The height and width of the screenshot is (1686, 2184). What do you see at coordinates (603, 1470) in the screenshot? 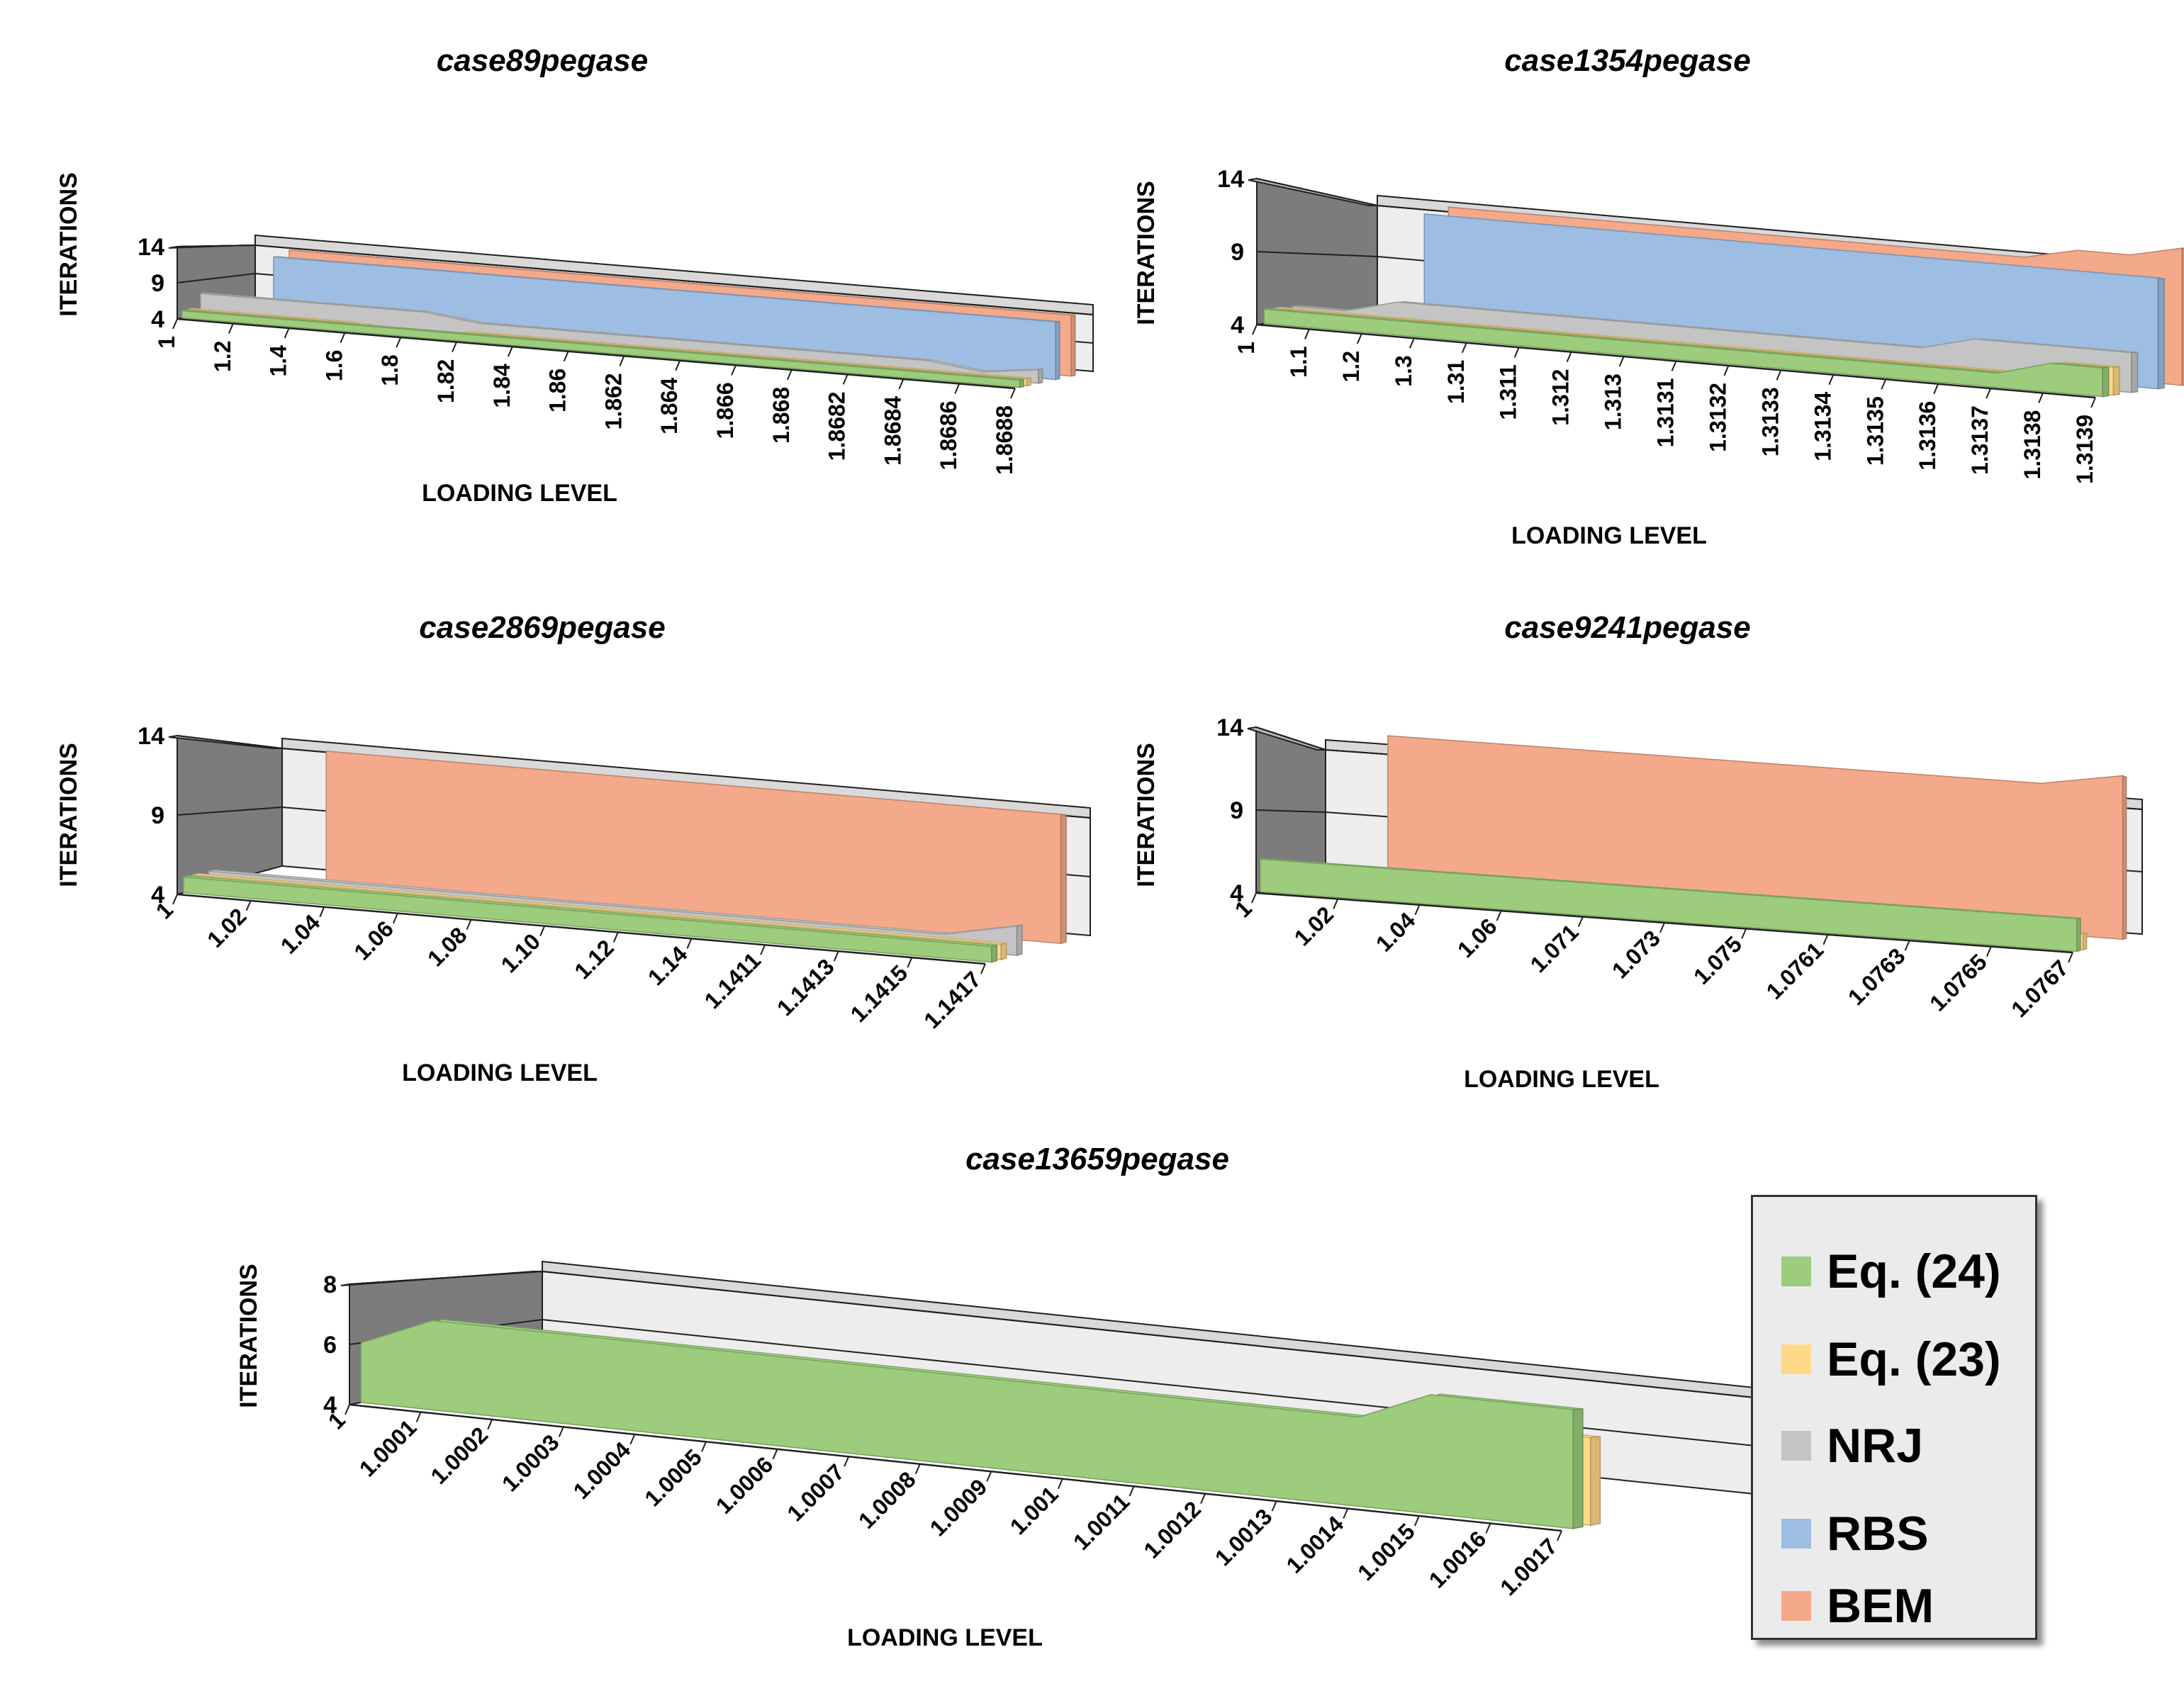
I see `x-tick-label: 1.0004` at bounding box center [603, 1470].